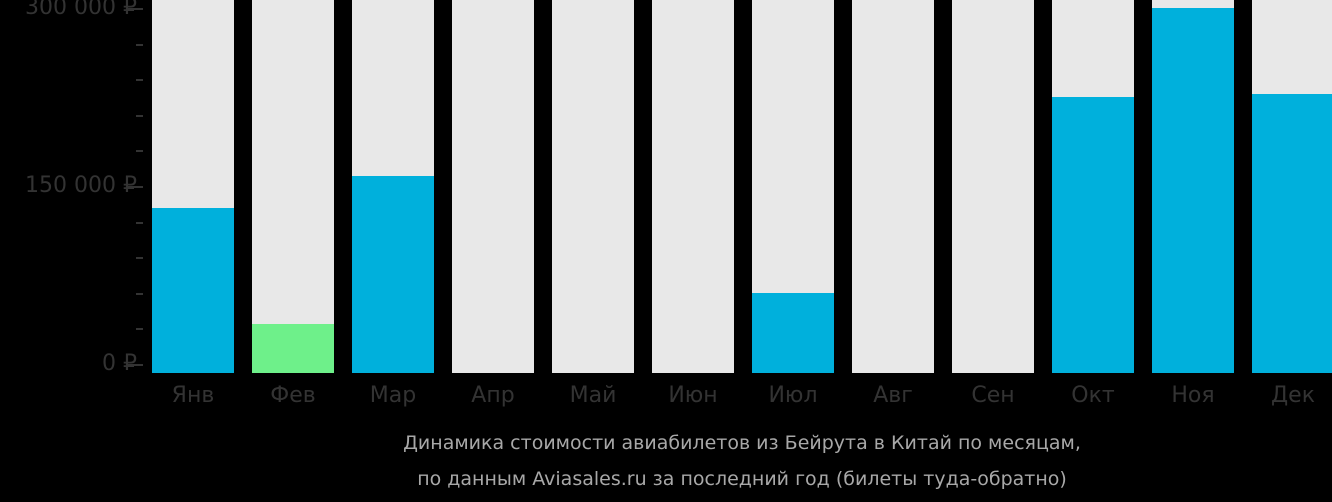 The height and width of the screenshot is (502, 1332). What do you see at coordinates (593, 395) in the screenshot?
I see `x-tick-label: Май` at bounding box center [593, 395].